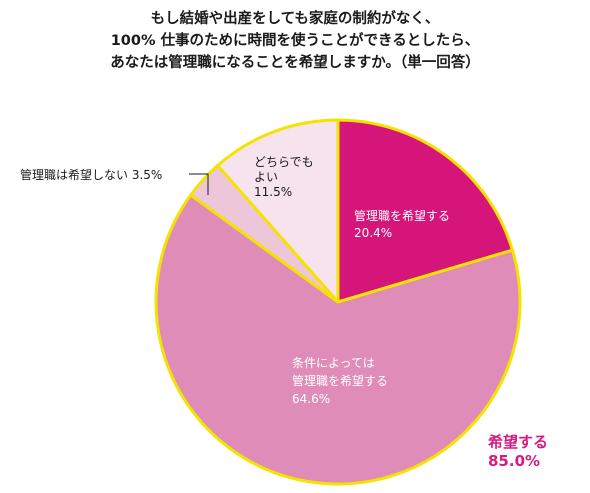  Describe the element at coordinates (278, 211) in the screenshot. I see `slice-either` at that location.